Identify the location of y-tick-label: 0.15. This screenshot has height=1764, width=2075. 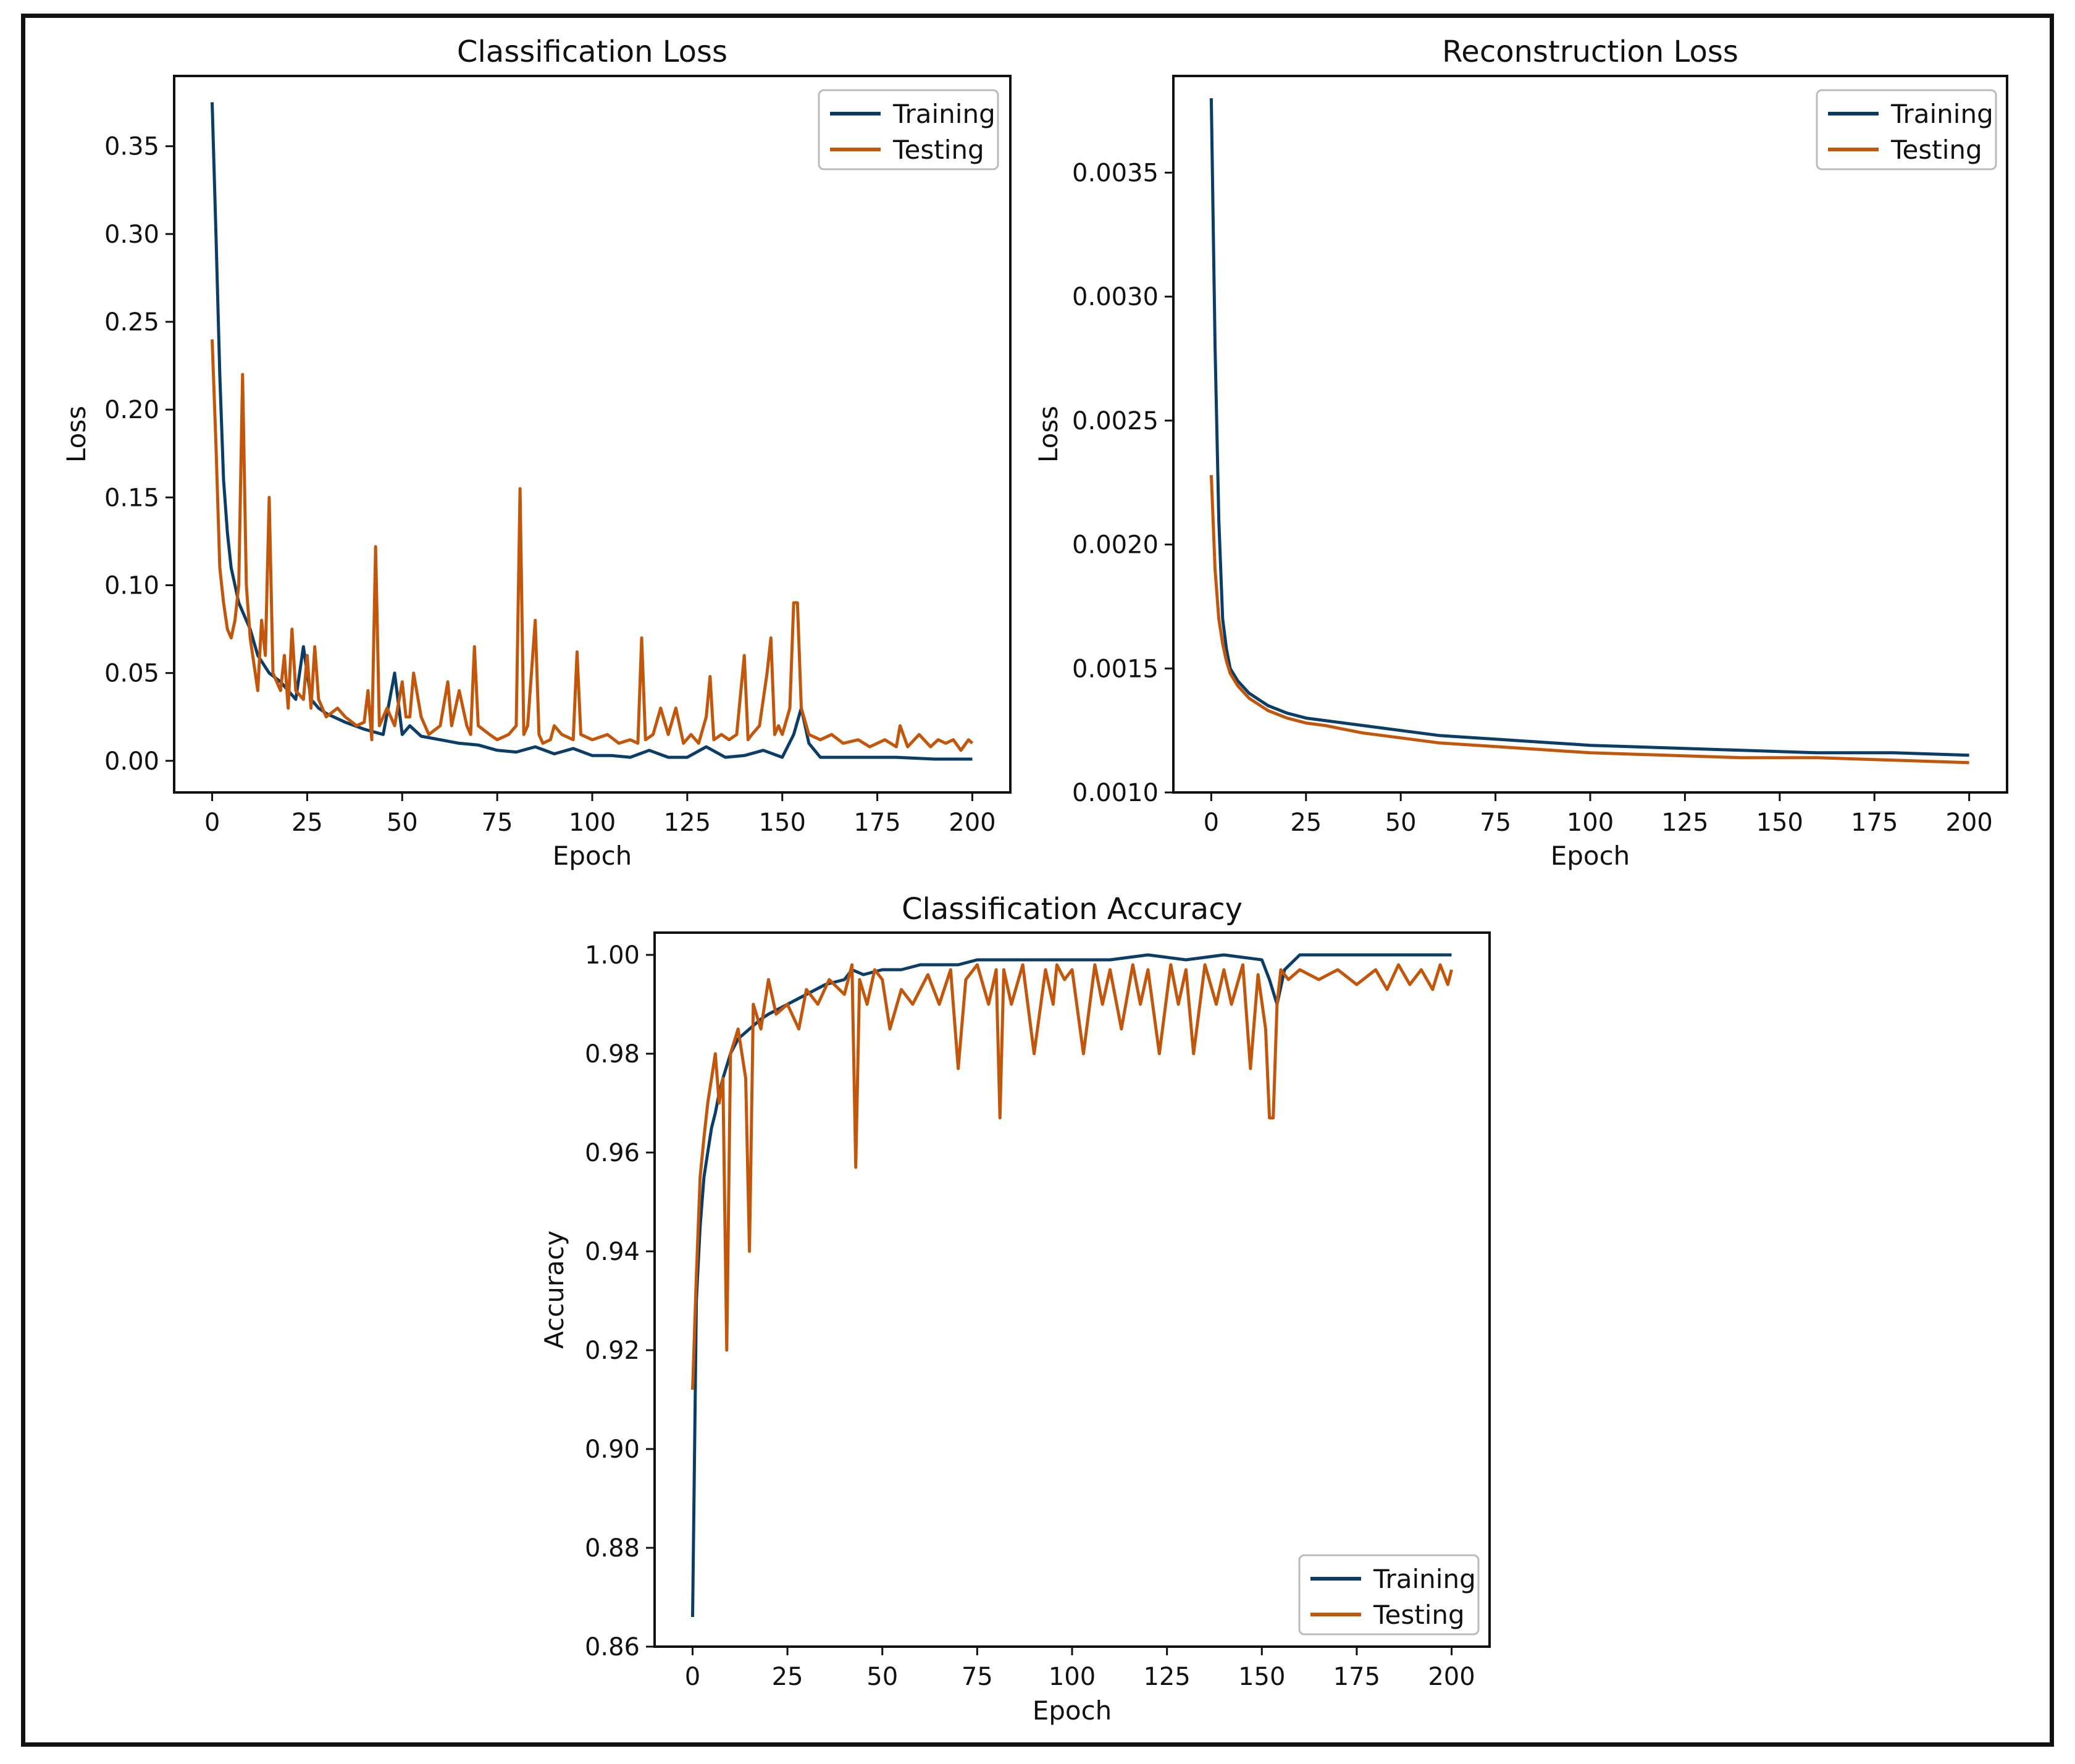
(131, 498).